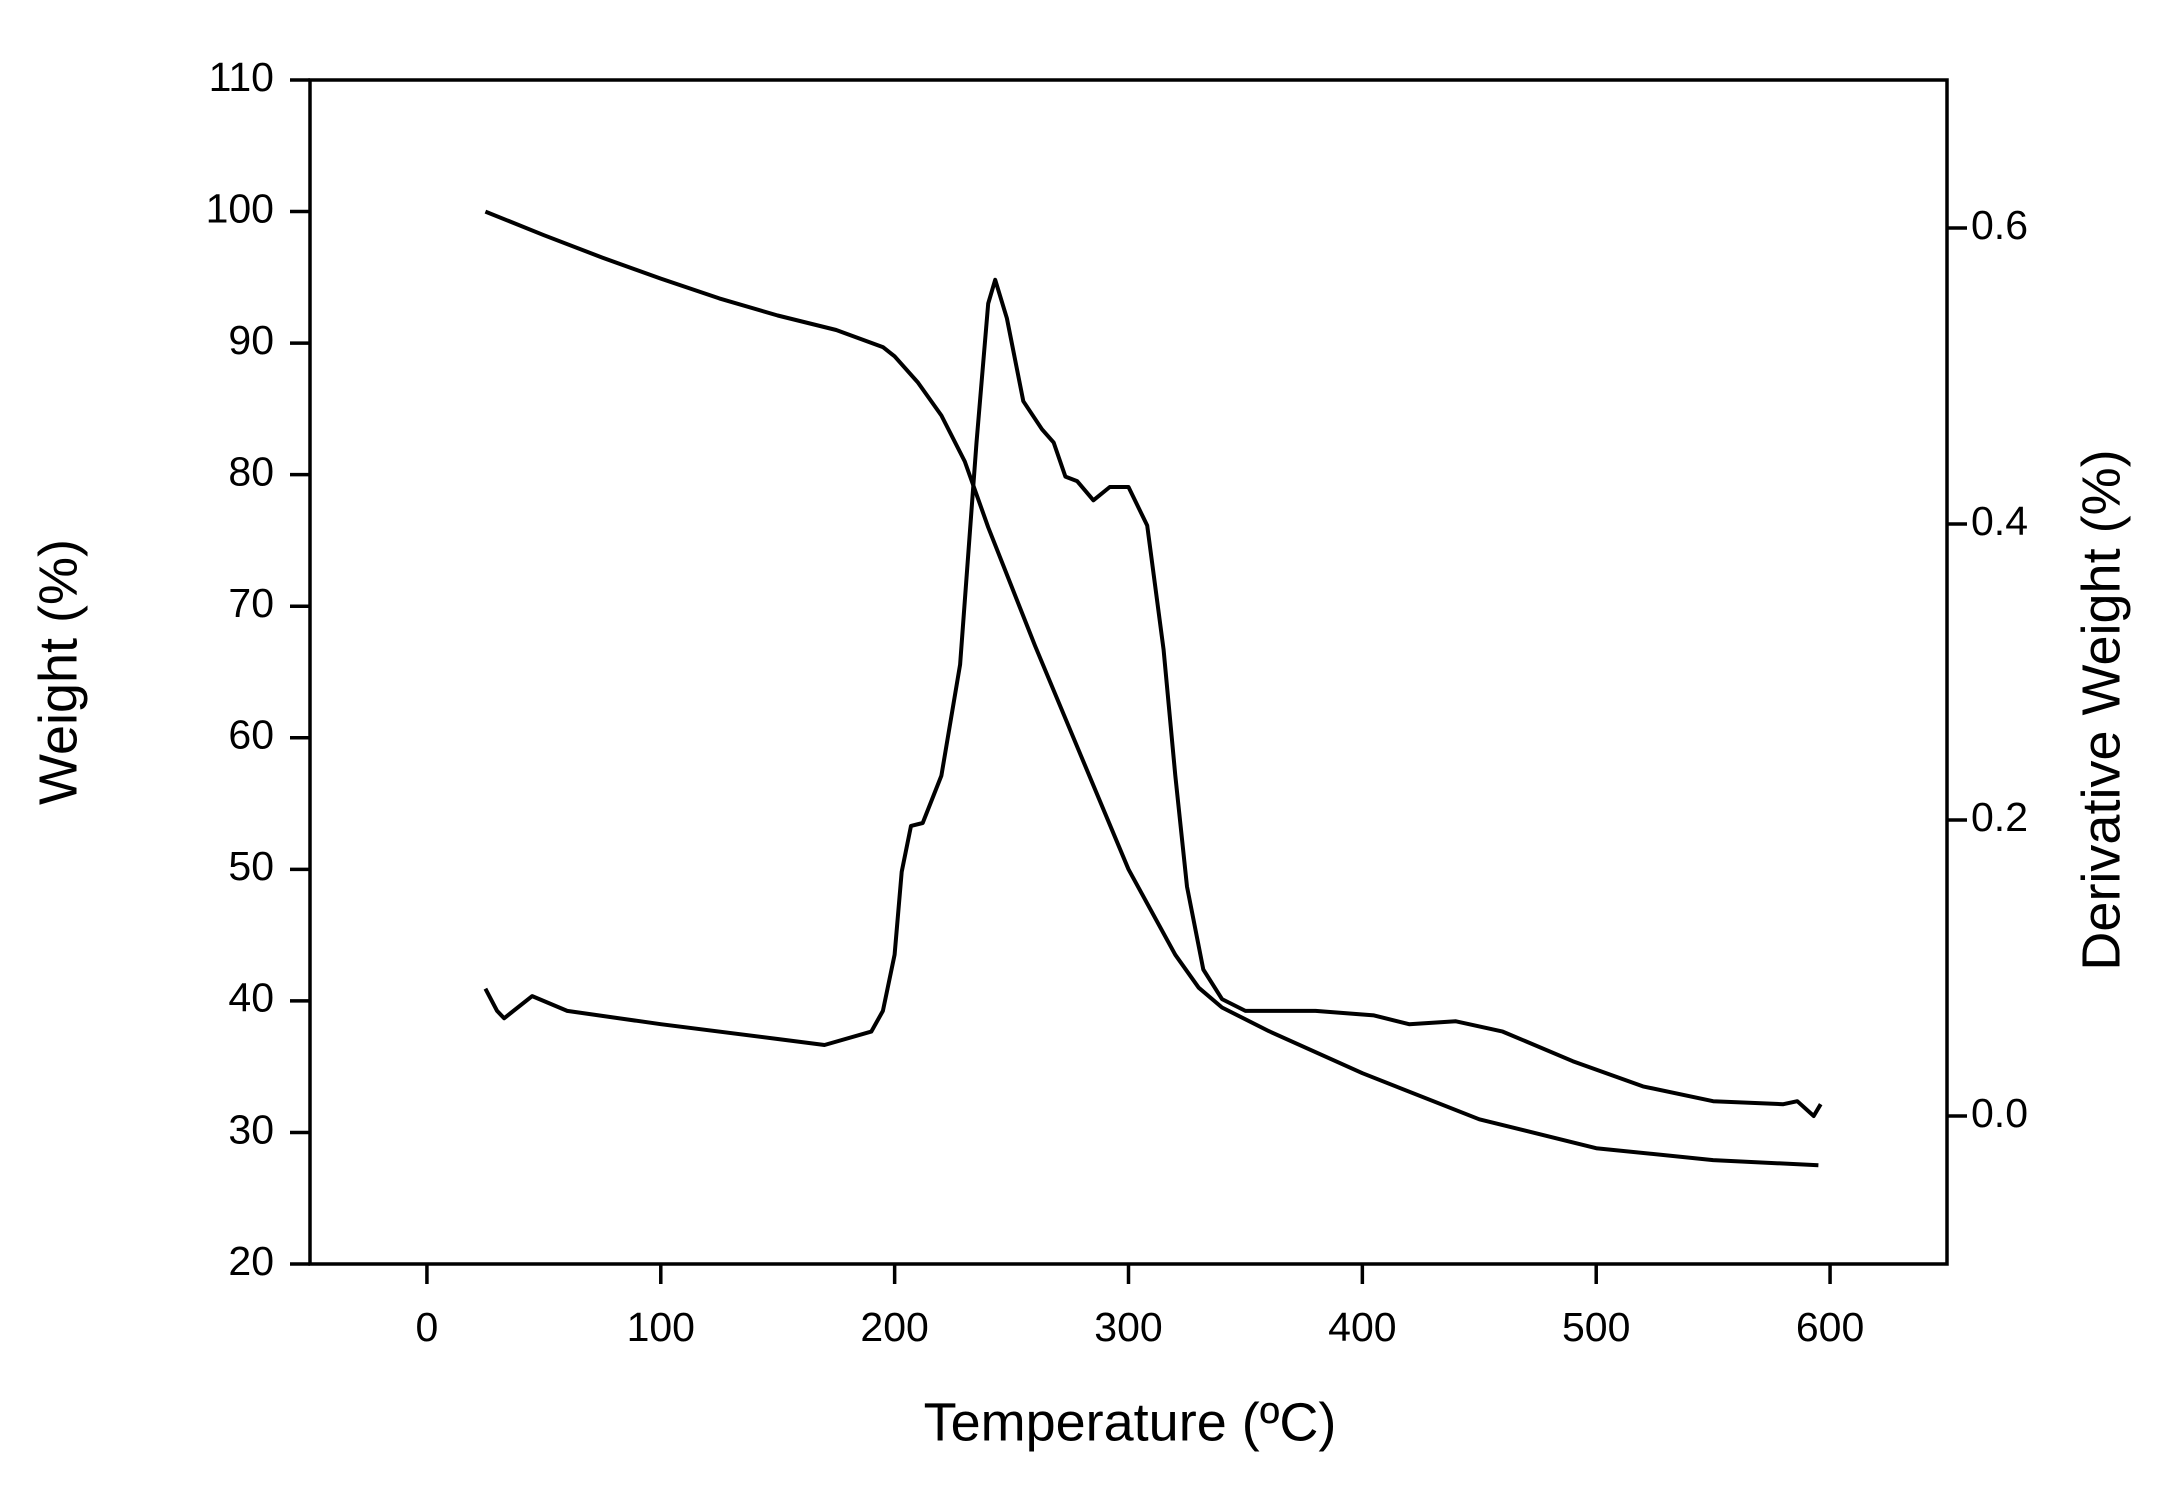 The height and width of the screenshot is (1490, 2160). Describe the element at coordinates (1999, 1113) in the screenshot. I see `y2-tick-label: 0.0` at that location.